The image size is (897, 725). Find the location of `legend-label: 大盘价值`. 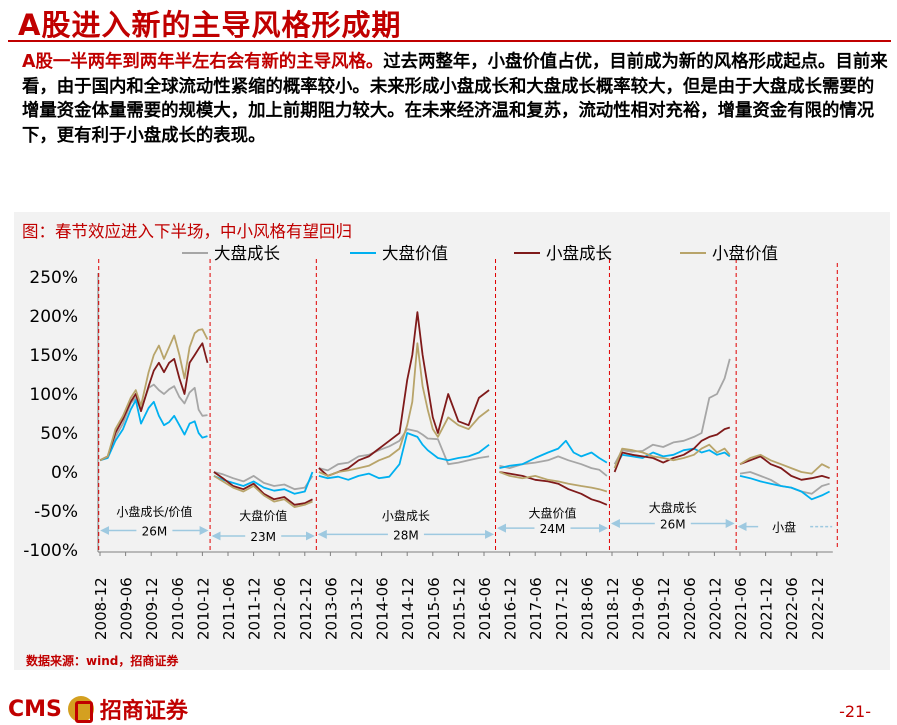

legend-label: 大盘价值 is located at coordinates (415, 253).